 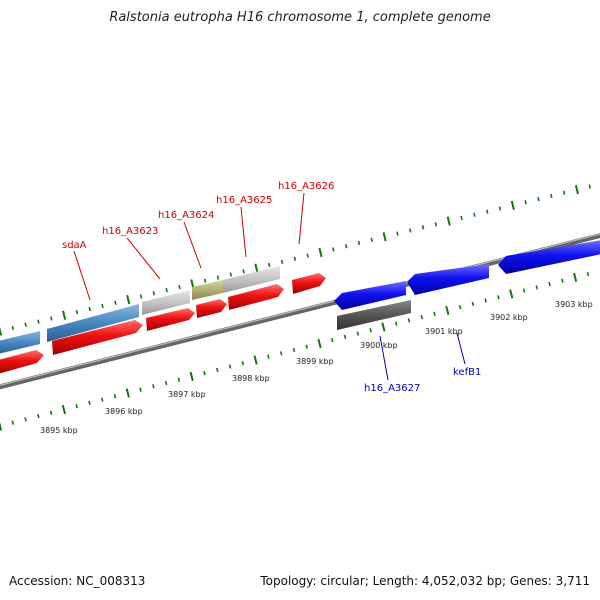 I want to click on scale-label: 3896 kbp, so click(x=124, y=411).